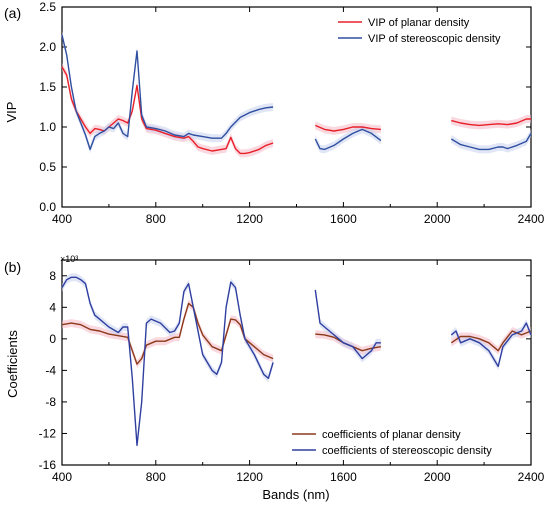  Describe the element at coordinates (11, 112) in the screenshot. I see `panel-a-ylabel: VIP` at that location.